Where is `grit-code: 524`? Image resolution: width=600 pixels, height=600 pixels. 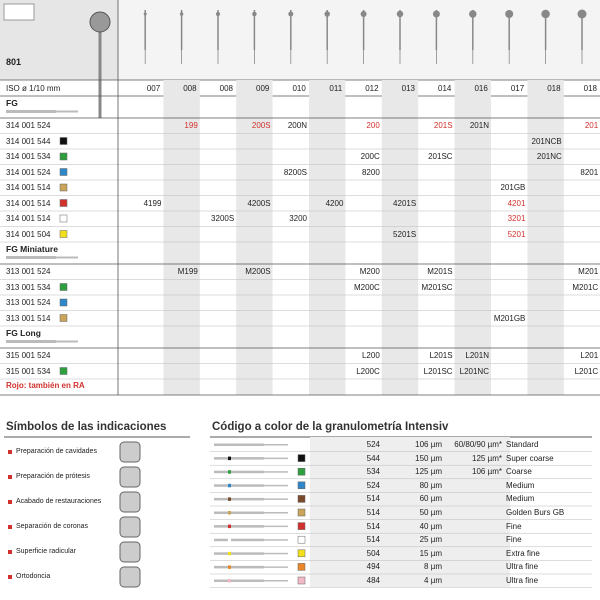
grit-code: 524 is located at coordinates (373, 444).